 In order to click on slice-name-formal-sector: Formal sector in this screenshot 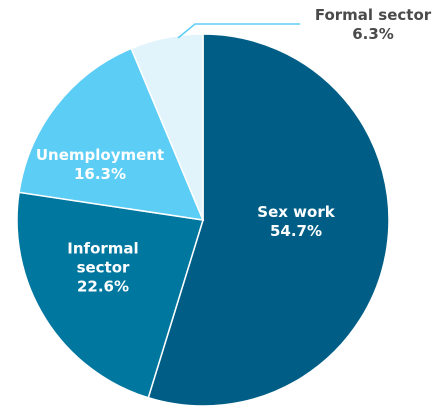, I will do `click(373, 15)`.